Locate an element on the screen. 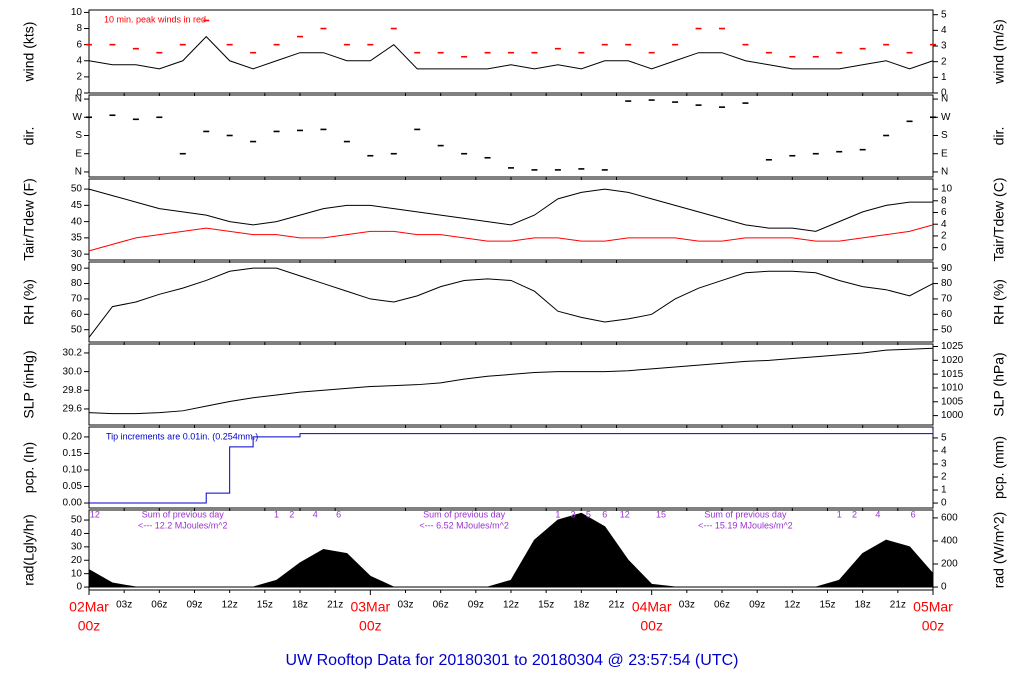 The width and height of the screenshot is (1024, 700). y2-tick-label: 400 is located at coordinates (949, 541).